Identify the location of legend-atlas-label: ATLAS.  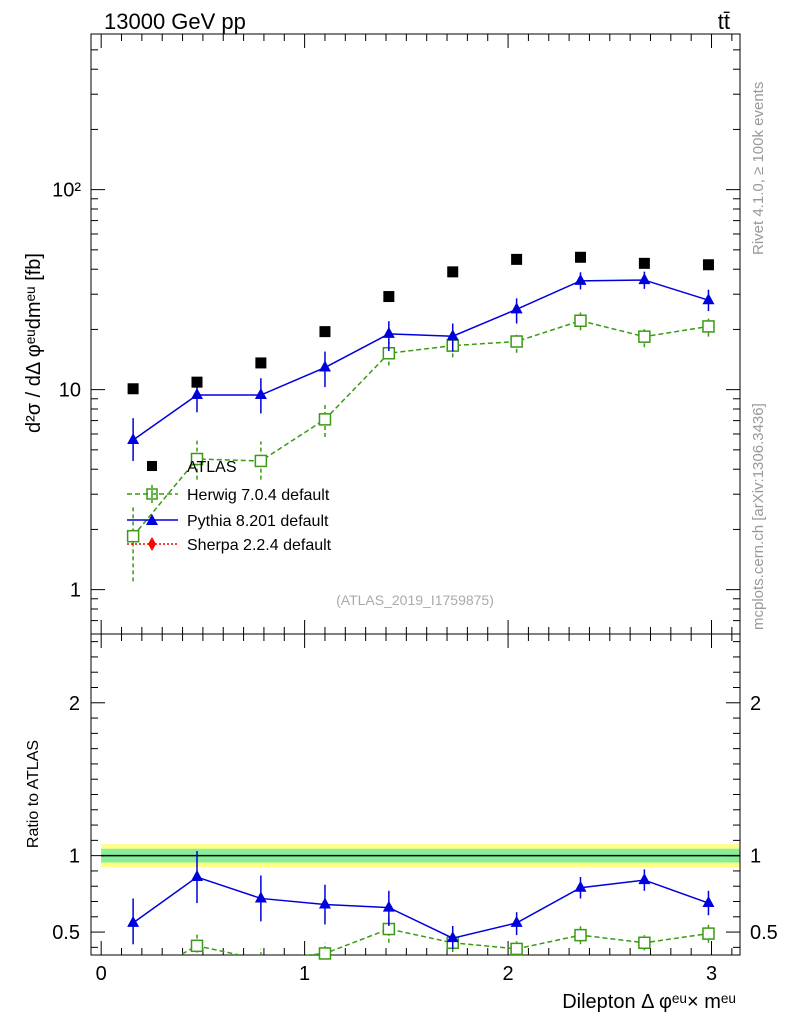
(212, 467).